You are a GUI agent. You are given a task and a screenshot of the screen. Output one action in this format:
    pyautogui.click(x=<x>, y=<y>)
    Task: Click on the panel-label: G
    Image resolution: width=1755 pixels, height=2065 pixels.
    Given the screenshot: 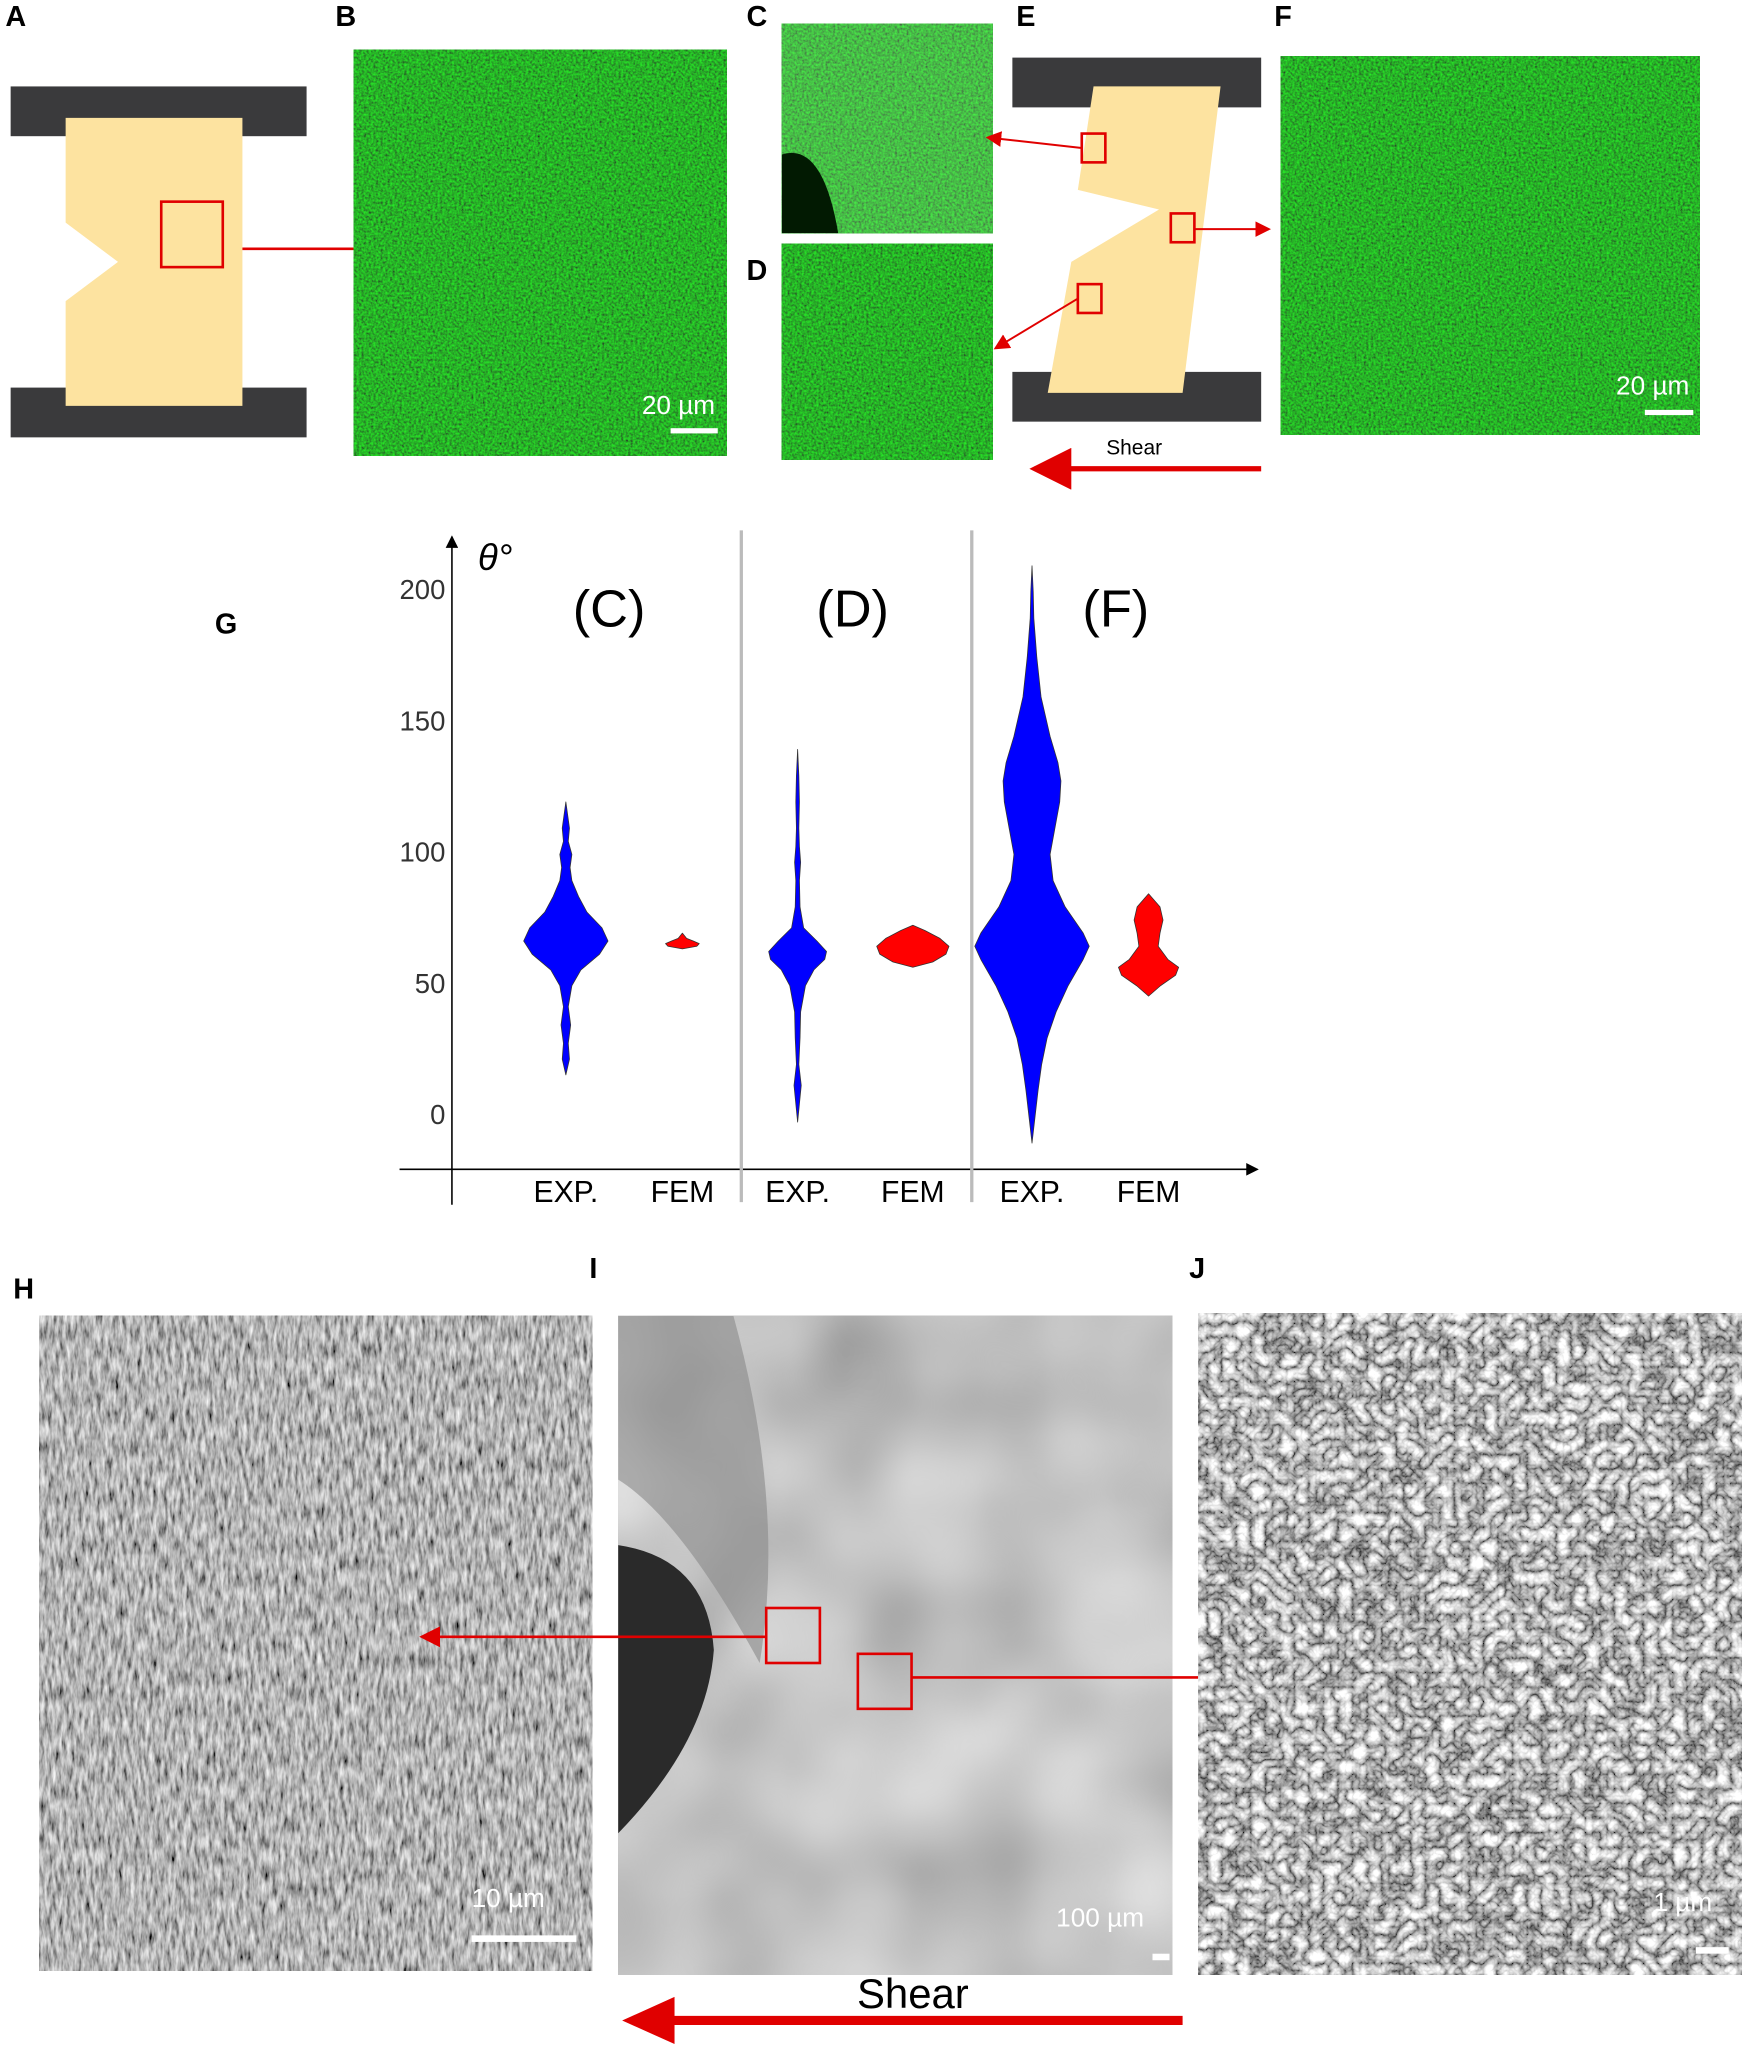 What is the action you would take?
    pyautogui.click(x=226, y=625)
    